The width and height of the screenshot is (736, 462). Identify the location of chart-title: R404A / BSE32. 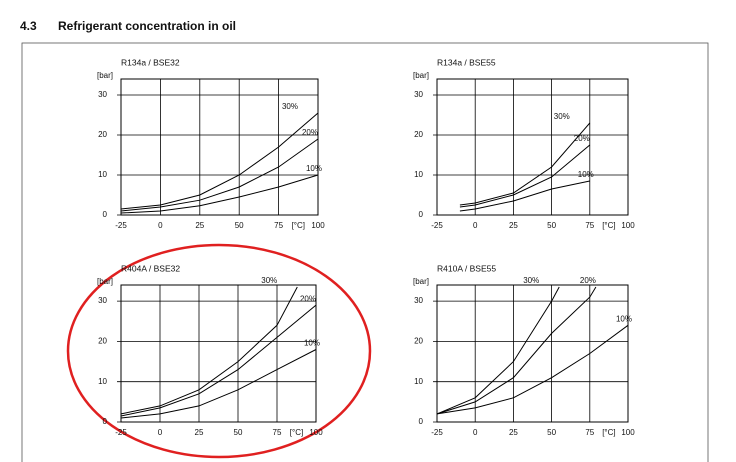
(150, 268).